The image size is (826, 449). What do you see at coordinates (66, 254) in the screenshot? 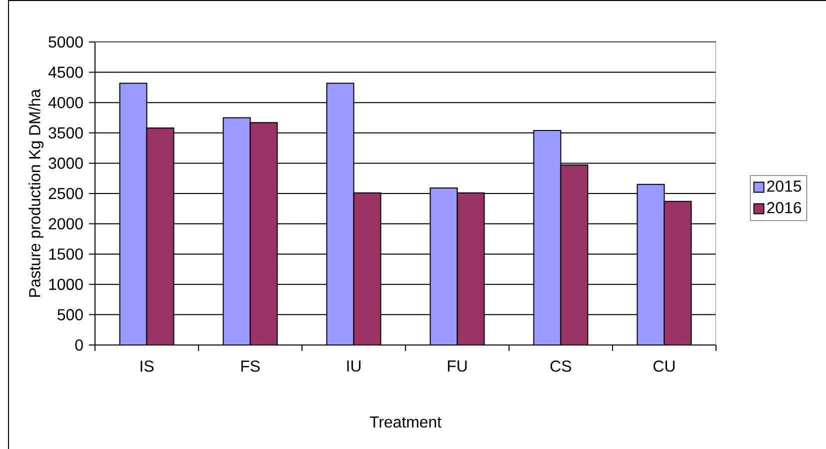
I see `y-tick-label: 1500` at bounding box center [66, 254].